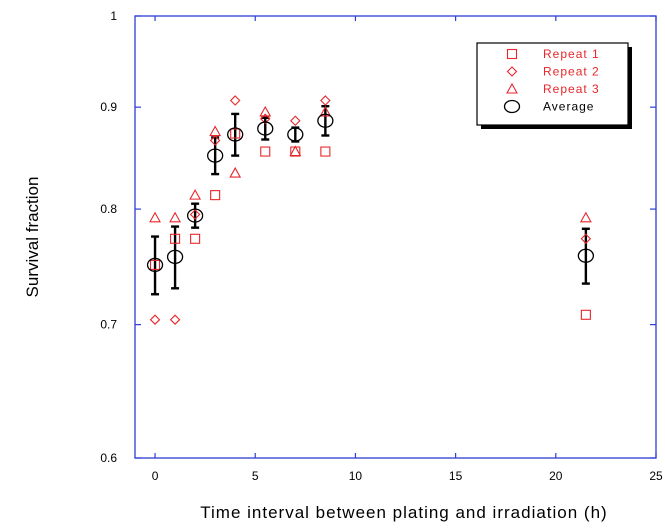  What do you see at coordinates (155, 476) in the screenshot?
I see `x-tick-label: 0` at bounding box center [155, 476].